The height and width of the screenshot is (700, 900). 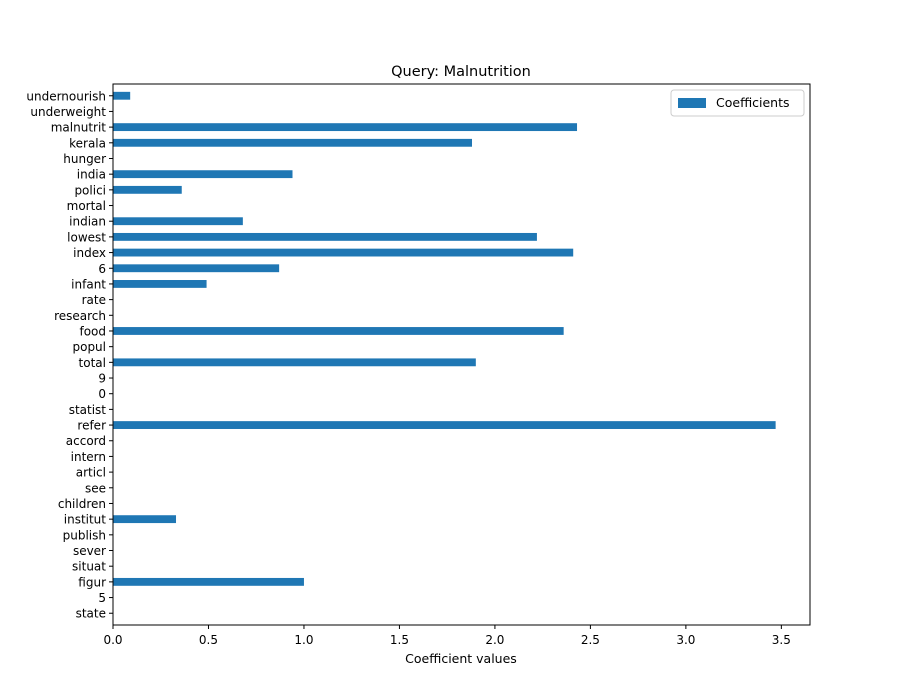 I want to click on bar-indian, so click(x=178, y=221).